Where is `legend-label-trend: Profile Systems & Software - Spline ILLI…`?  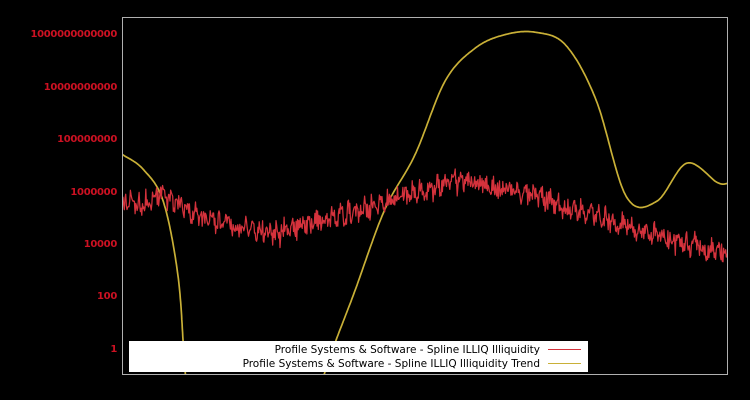
legend-label-trend: Profile Systems & Software - Spline ILLI… is located at coordinates (391, 363).